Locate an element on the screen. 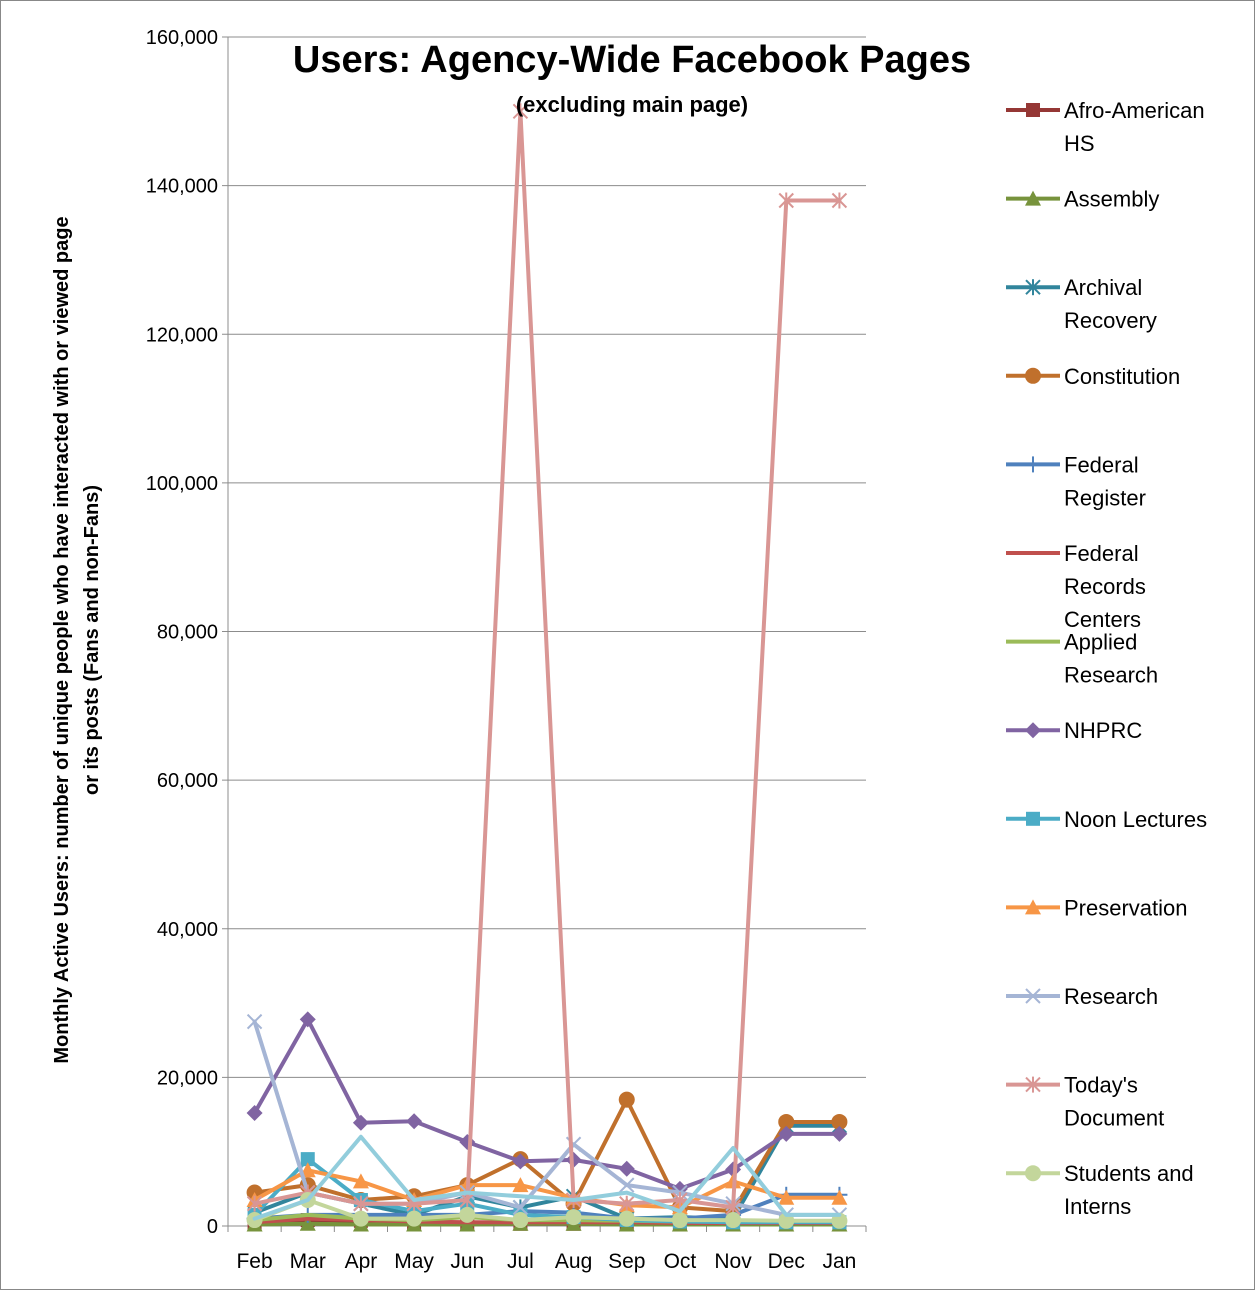 This screenshot has height=1295, width=1255. x-tick-label: Apr is located at coordinates (361, 1261).